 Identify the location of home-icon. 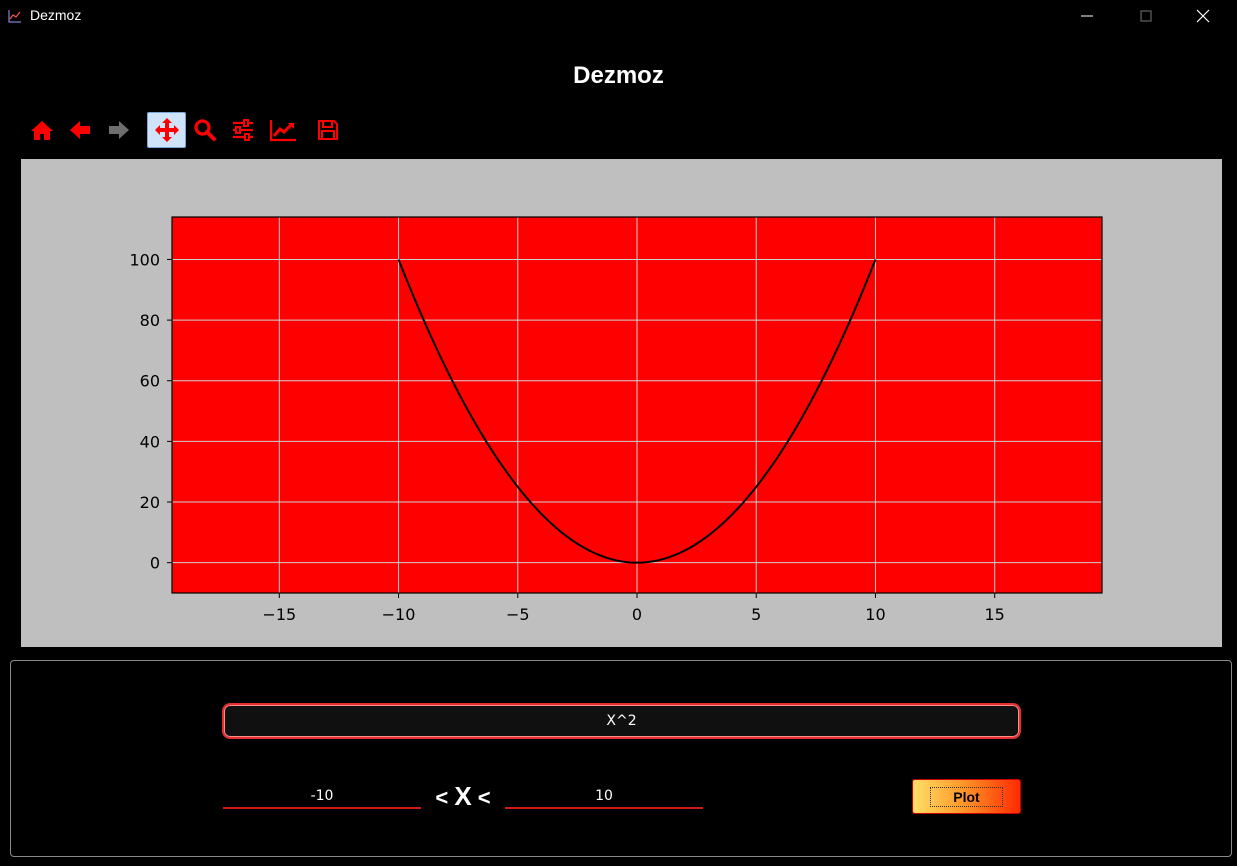
(42, 130).